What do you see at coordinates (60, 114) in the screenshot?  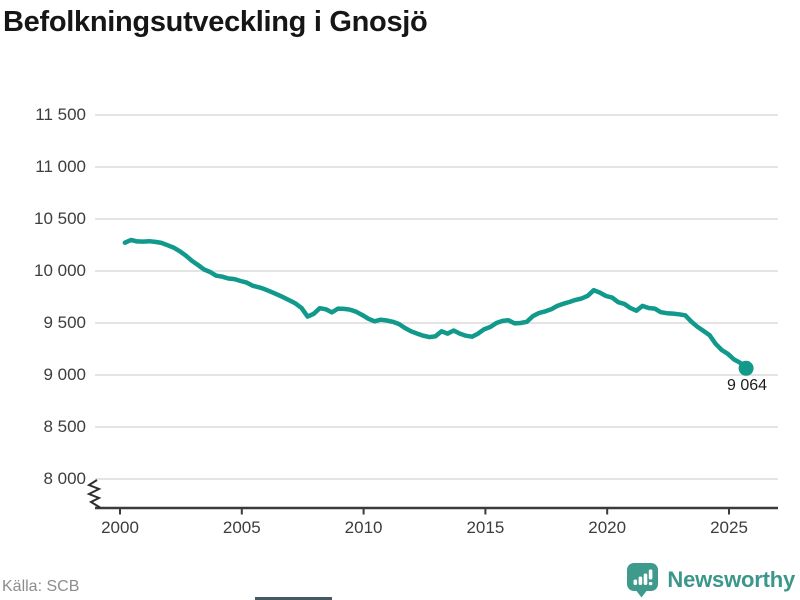 I see `y-tick-label: 11 500` at bounding box center [60, 114].